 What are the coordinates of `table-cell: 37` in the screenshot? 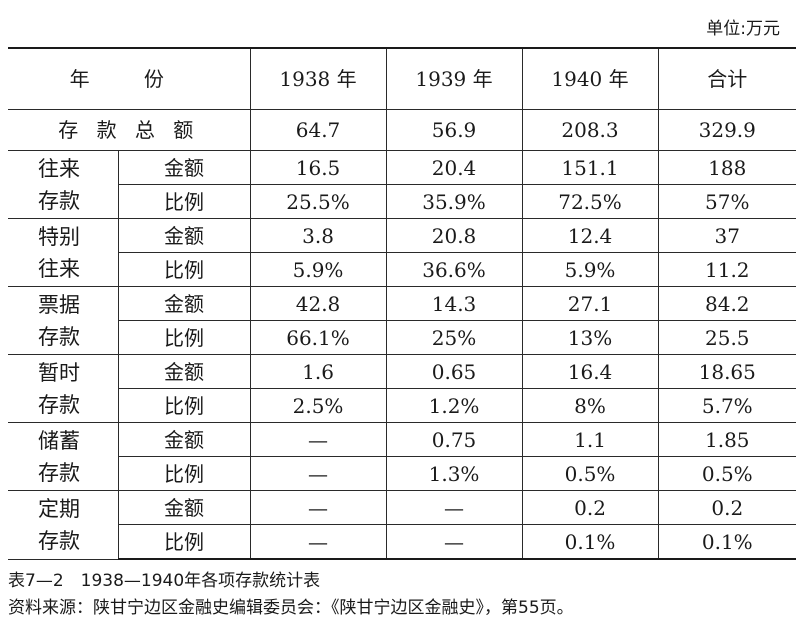 It's located at (727, 235).